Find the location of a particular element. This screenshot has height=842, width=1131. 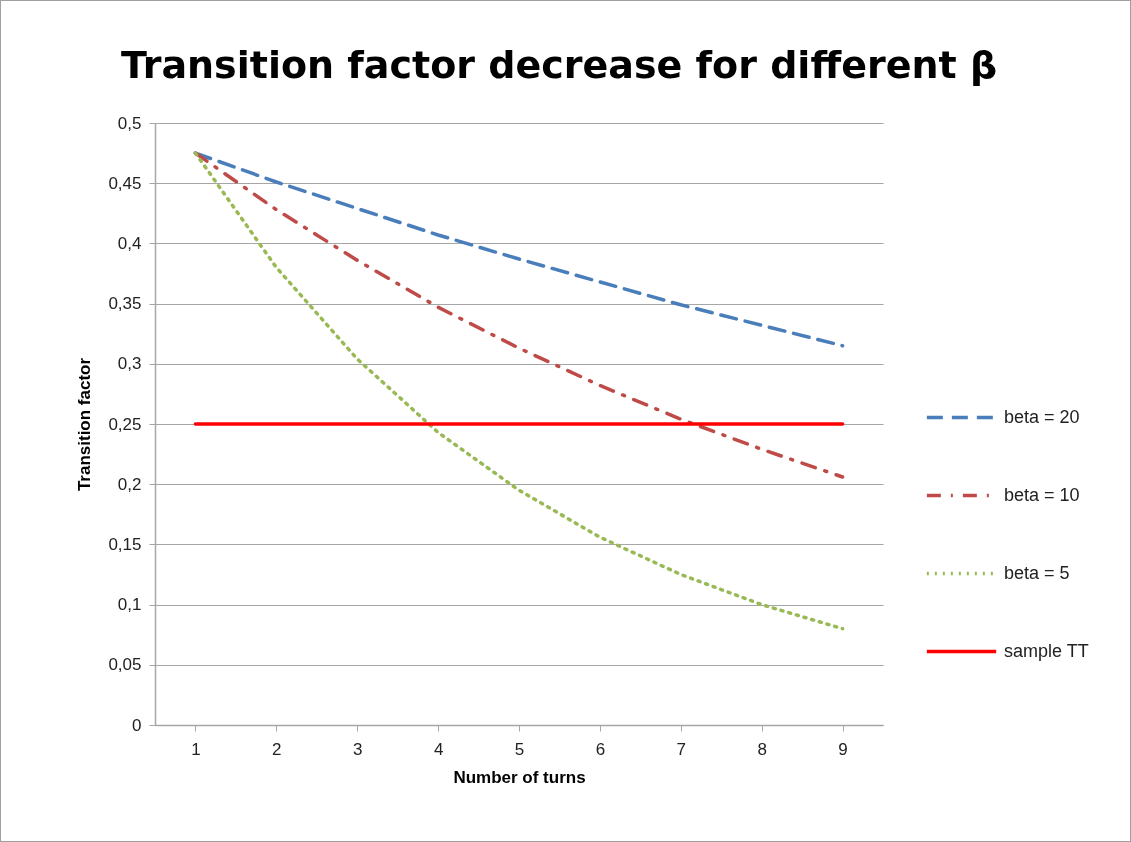

x-tick-label: 8 is located at coordinates (762, 749).